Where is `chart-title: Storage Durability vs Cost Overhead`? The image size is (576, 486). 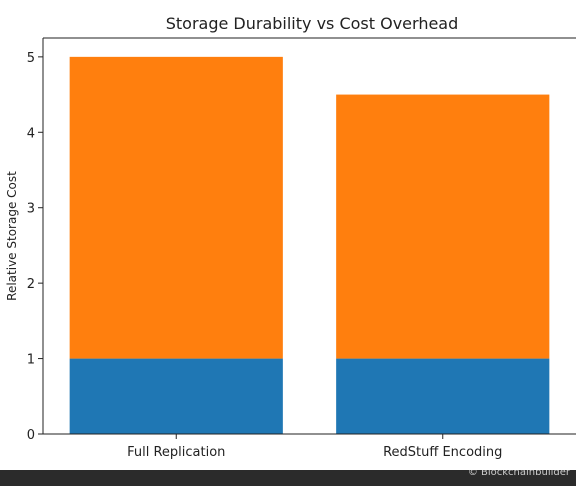 chart-title: Storage Durability vs Cost Overhead is located at coordinates (312, 23).